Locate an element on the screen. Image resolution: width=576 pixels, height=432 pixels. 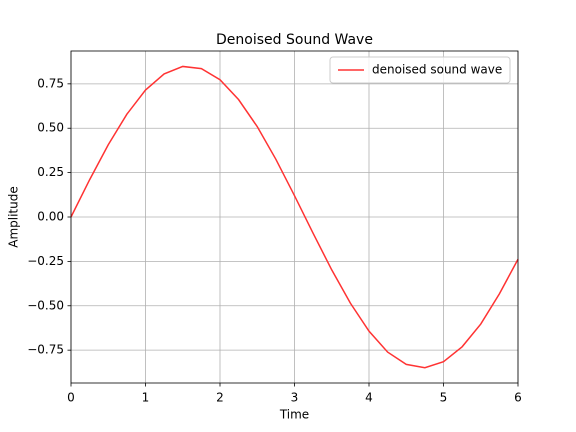
x-tick-label: 0 is located at coordinates (71, 398).